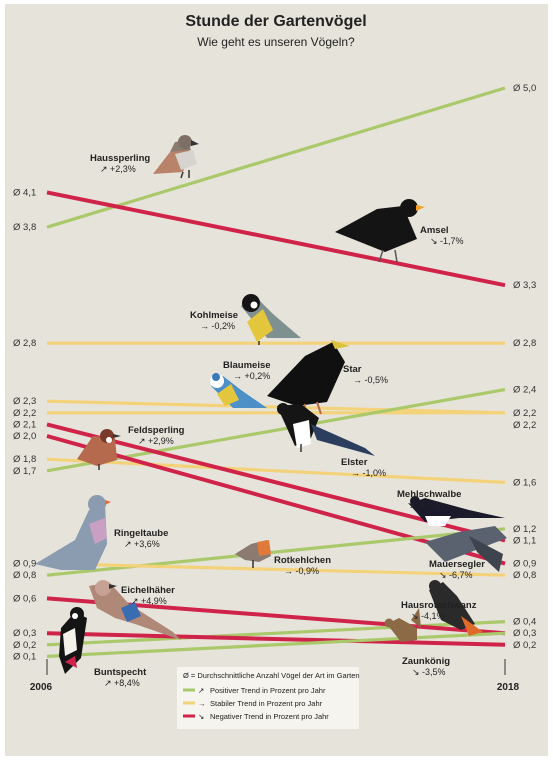 The height and width of the screenshot is (761, 553). I want to click on bird-name-mauersegler: Mauersegler, so click(457, 564).